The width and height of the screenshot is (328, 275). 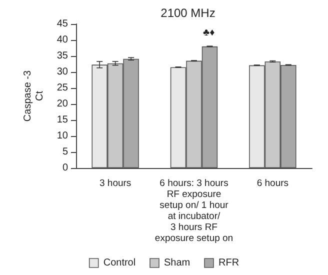 I want to click on legend-label: Control, so click(x=119, y=263).